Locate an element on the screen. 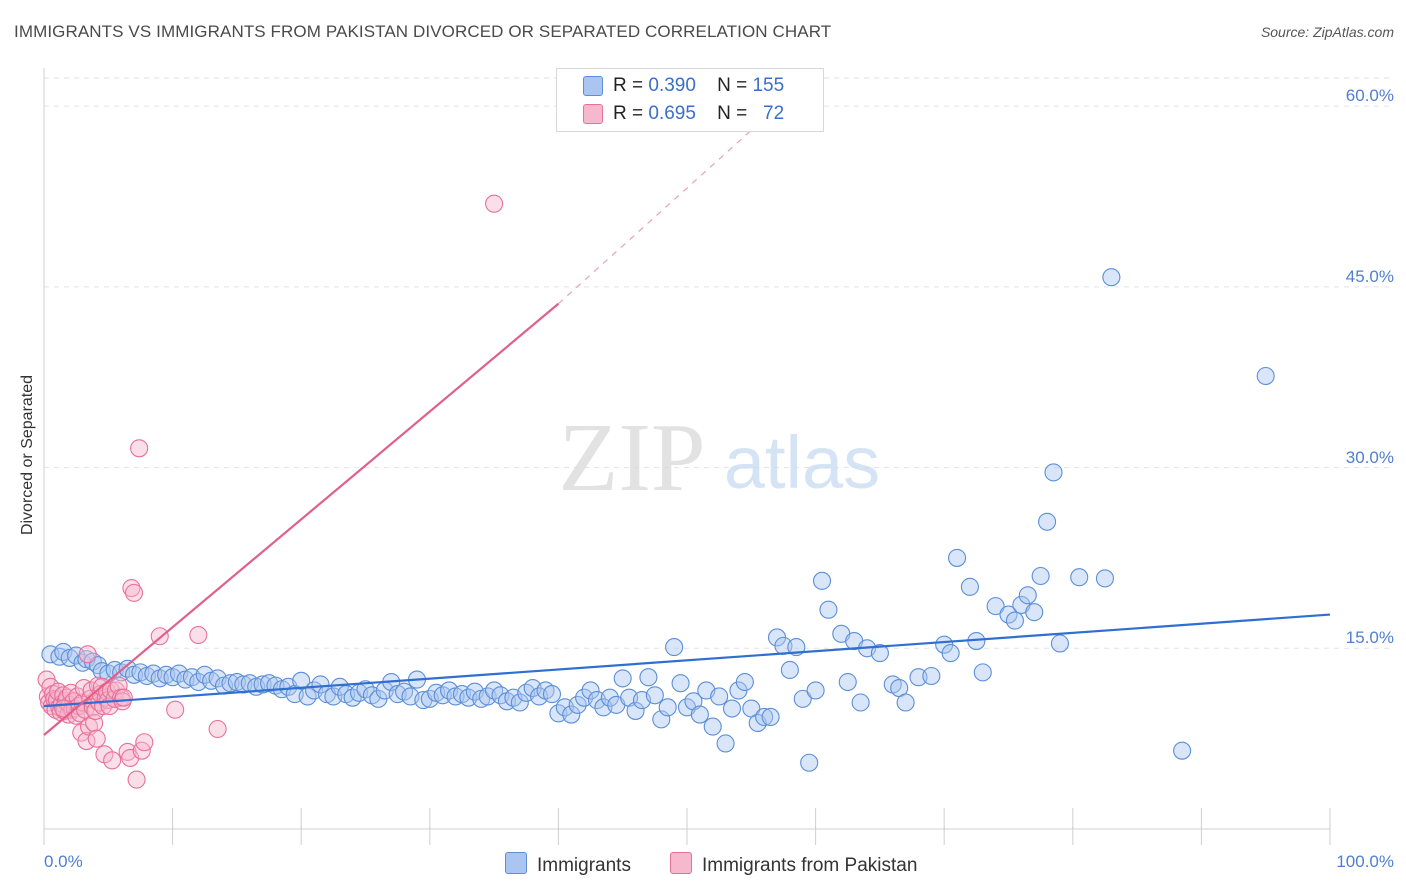  y-tick-label: 30.0% is located at coordinates (1369, 457).